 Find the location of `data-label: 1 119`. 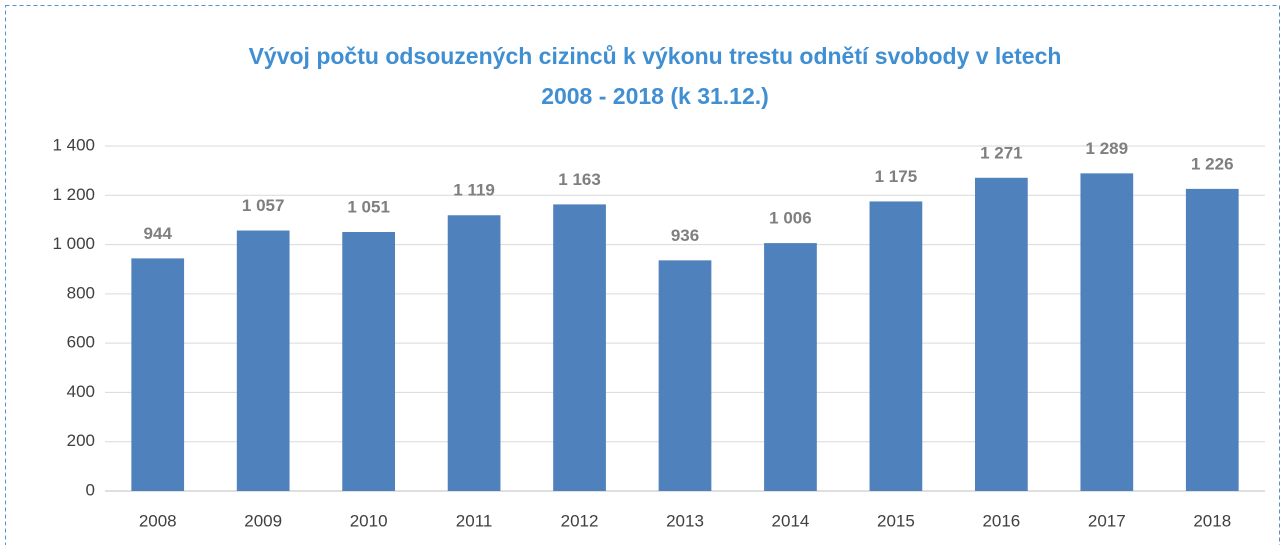

data-label: 1 119 is located at coordinates (474, 190).